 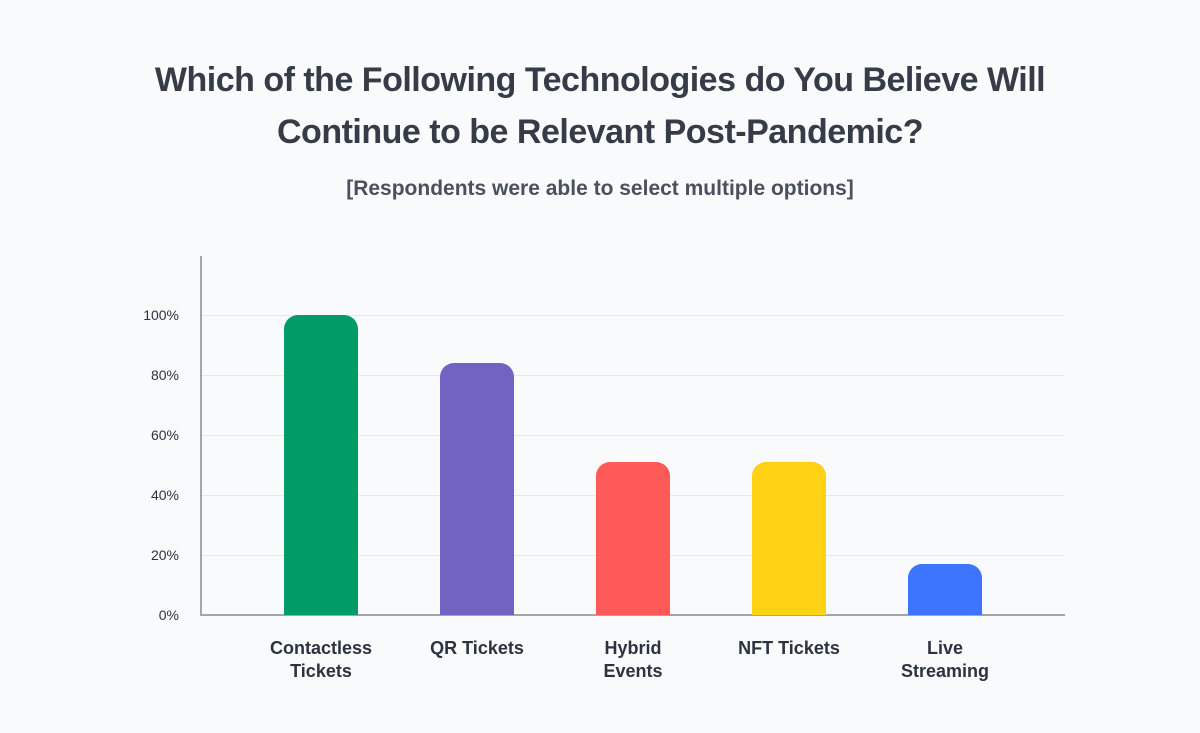 I want to click on x-tick-label: Contactless Tickets, so click(x=321, y=659).